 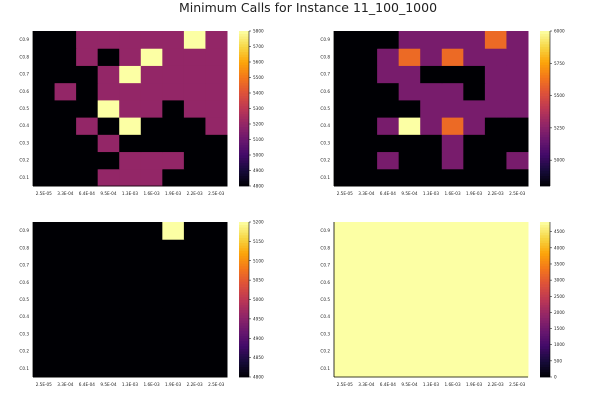 What do you see at coordinates (258, 108) in the screenshot?
I see `colorbar-tick-label: 5300` at bounding box center [258, 108].